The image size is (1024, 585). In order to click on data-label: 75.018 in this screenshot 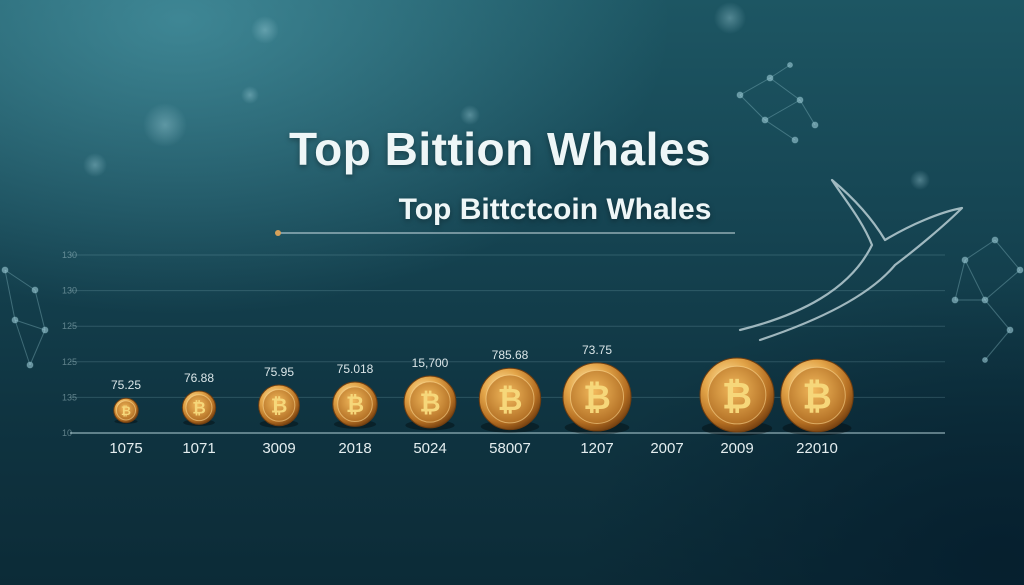, I will do `click(355, 369)`.